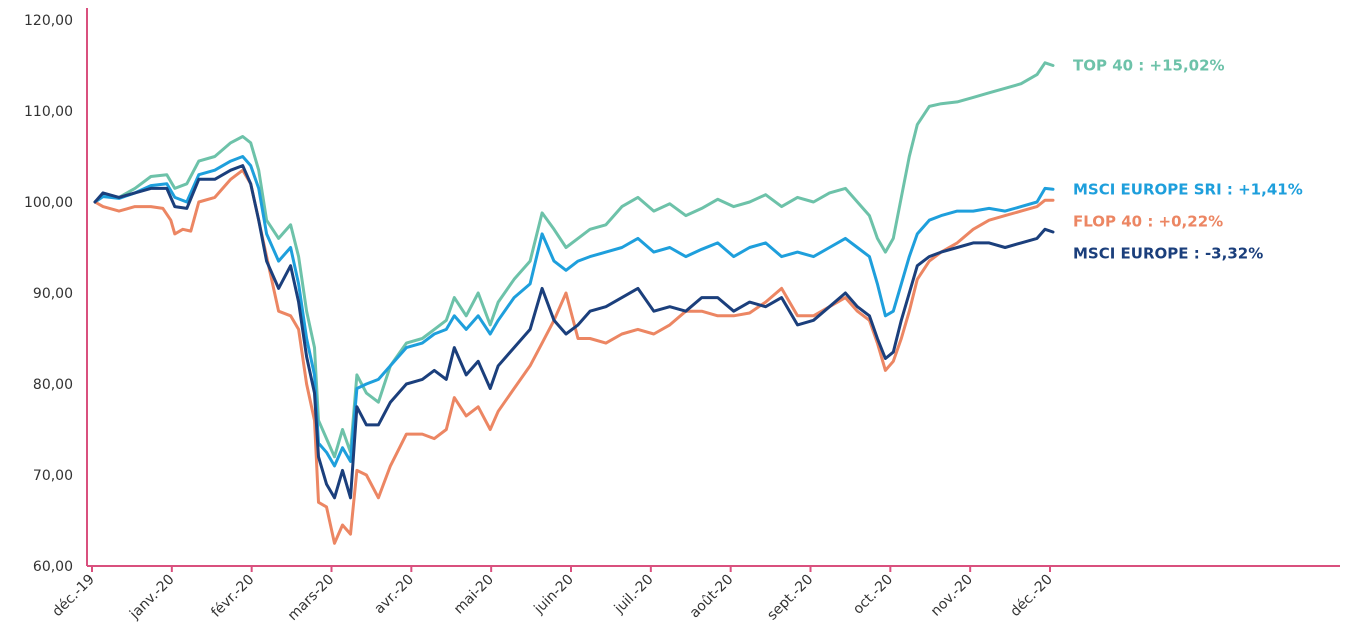  What do you see at coordinates (952, 596) in the screenshot?
I see `x-tick-label: nov.-20` at bounding box center [952, 596].